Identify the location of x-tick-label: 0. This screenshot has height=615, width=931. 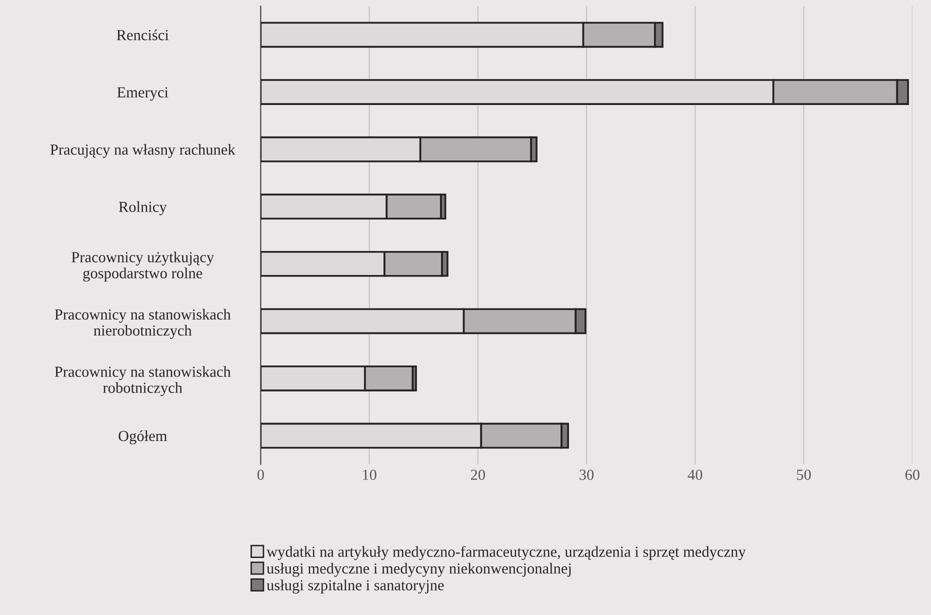
(260, 475).